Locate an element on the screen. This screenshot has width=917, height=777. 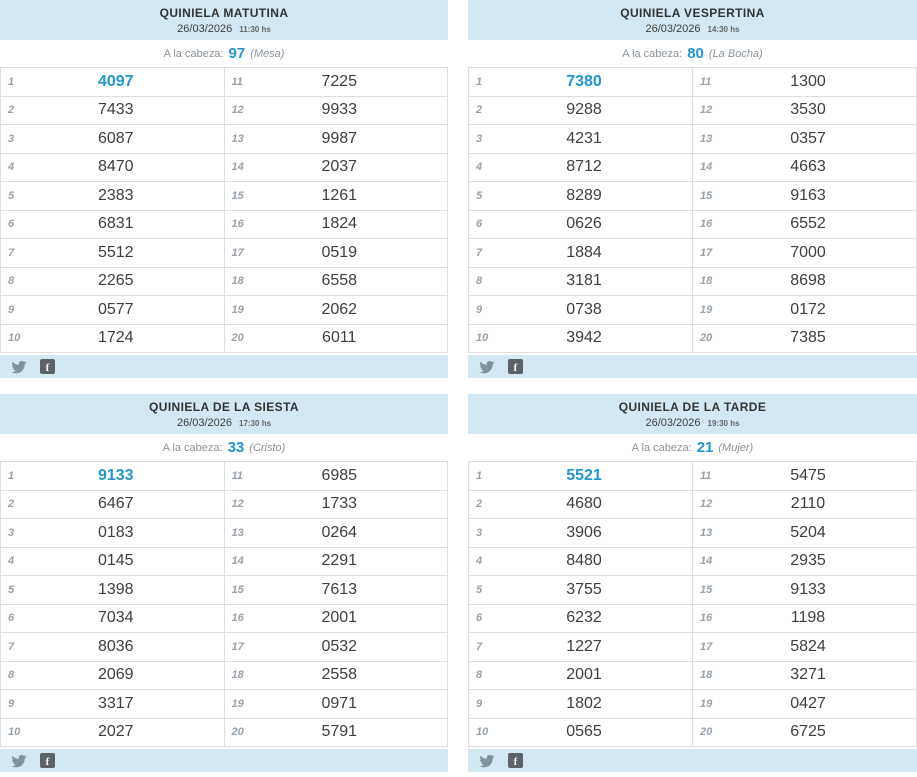
panel-title: QUINIELA VESPERTINA is located at coordinates (692, 12).